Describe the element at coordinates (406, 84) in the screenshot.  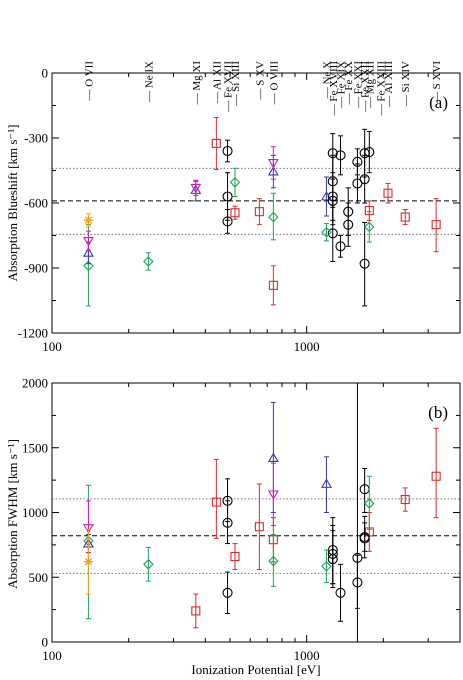
I see `ion-label: — Si XIV` at that location.